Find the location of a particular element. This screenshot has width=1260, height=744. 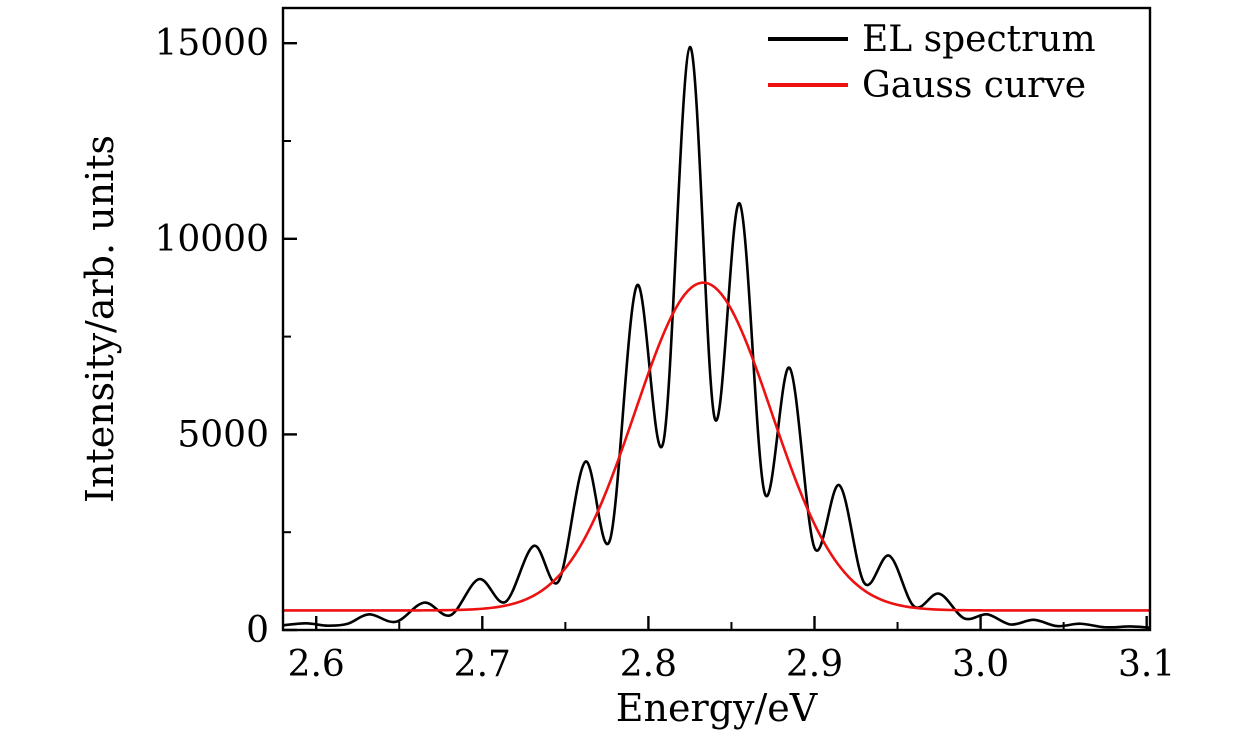

x-tick-label: 2.8 is located at coordinates (648, 664).